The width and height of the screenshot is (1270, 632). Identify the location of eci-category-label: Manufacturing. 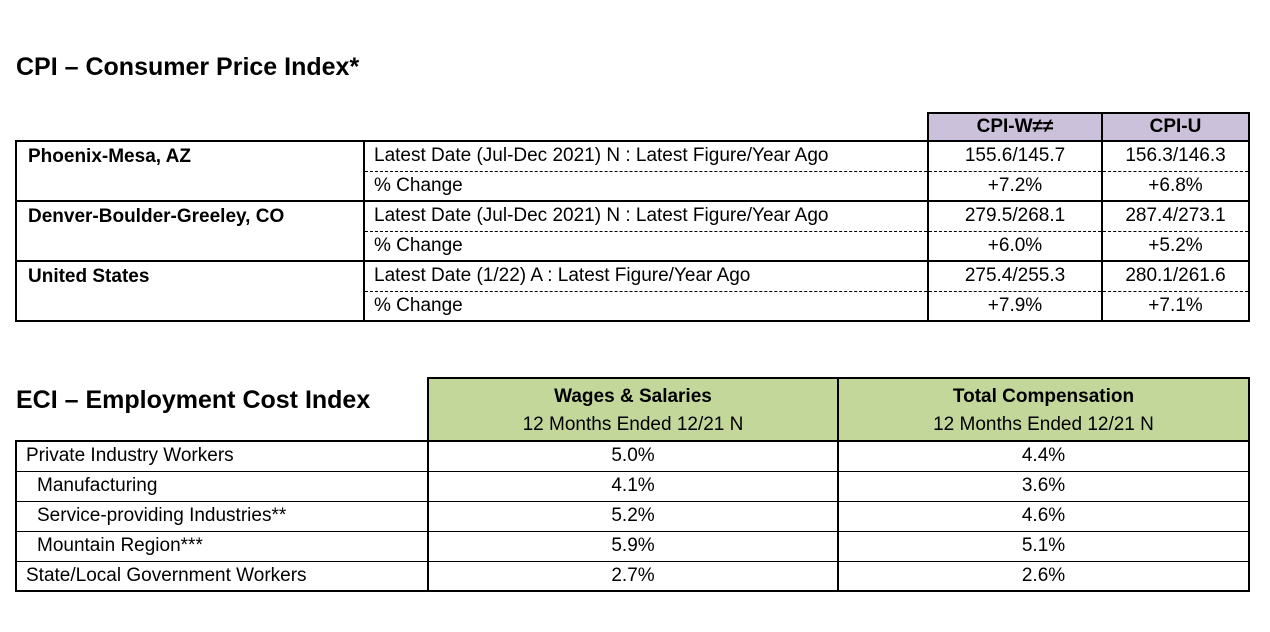
(222, 486).